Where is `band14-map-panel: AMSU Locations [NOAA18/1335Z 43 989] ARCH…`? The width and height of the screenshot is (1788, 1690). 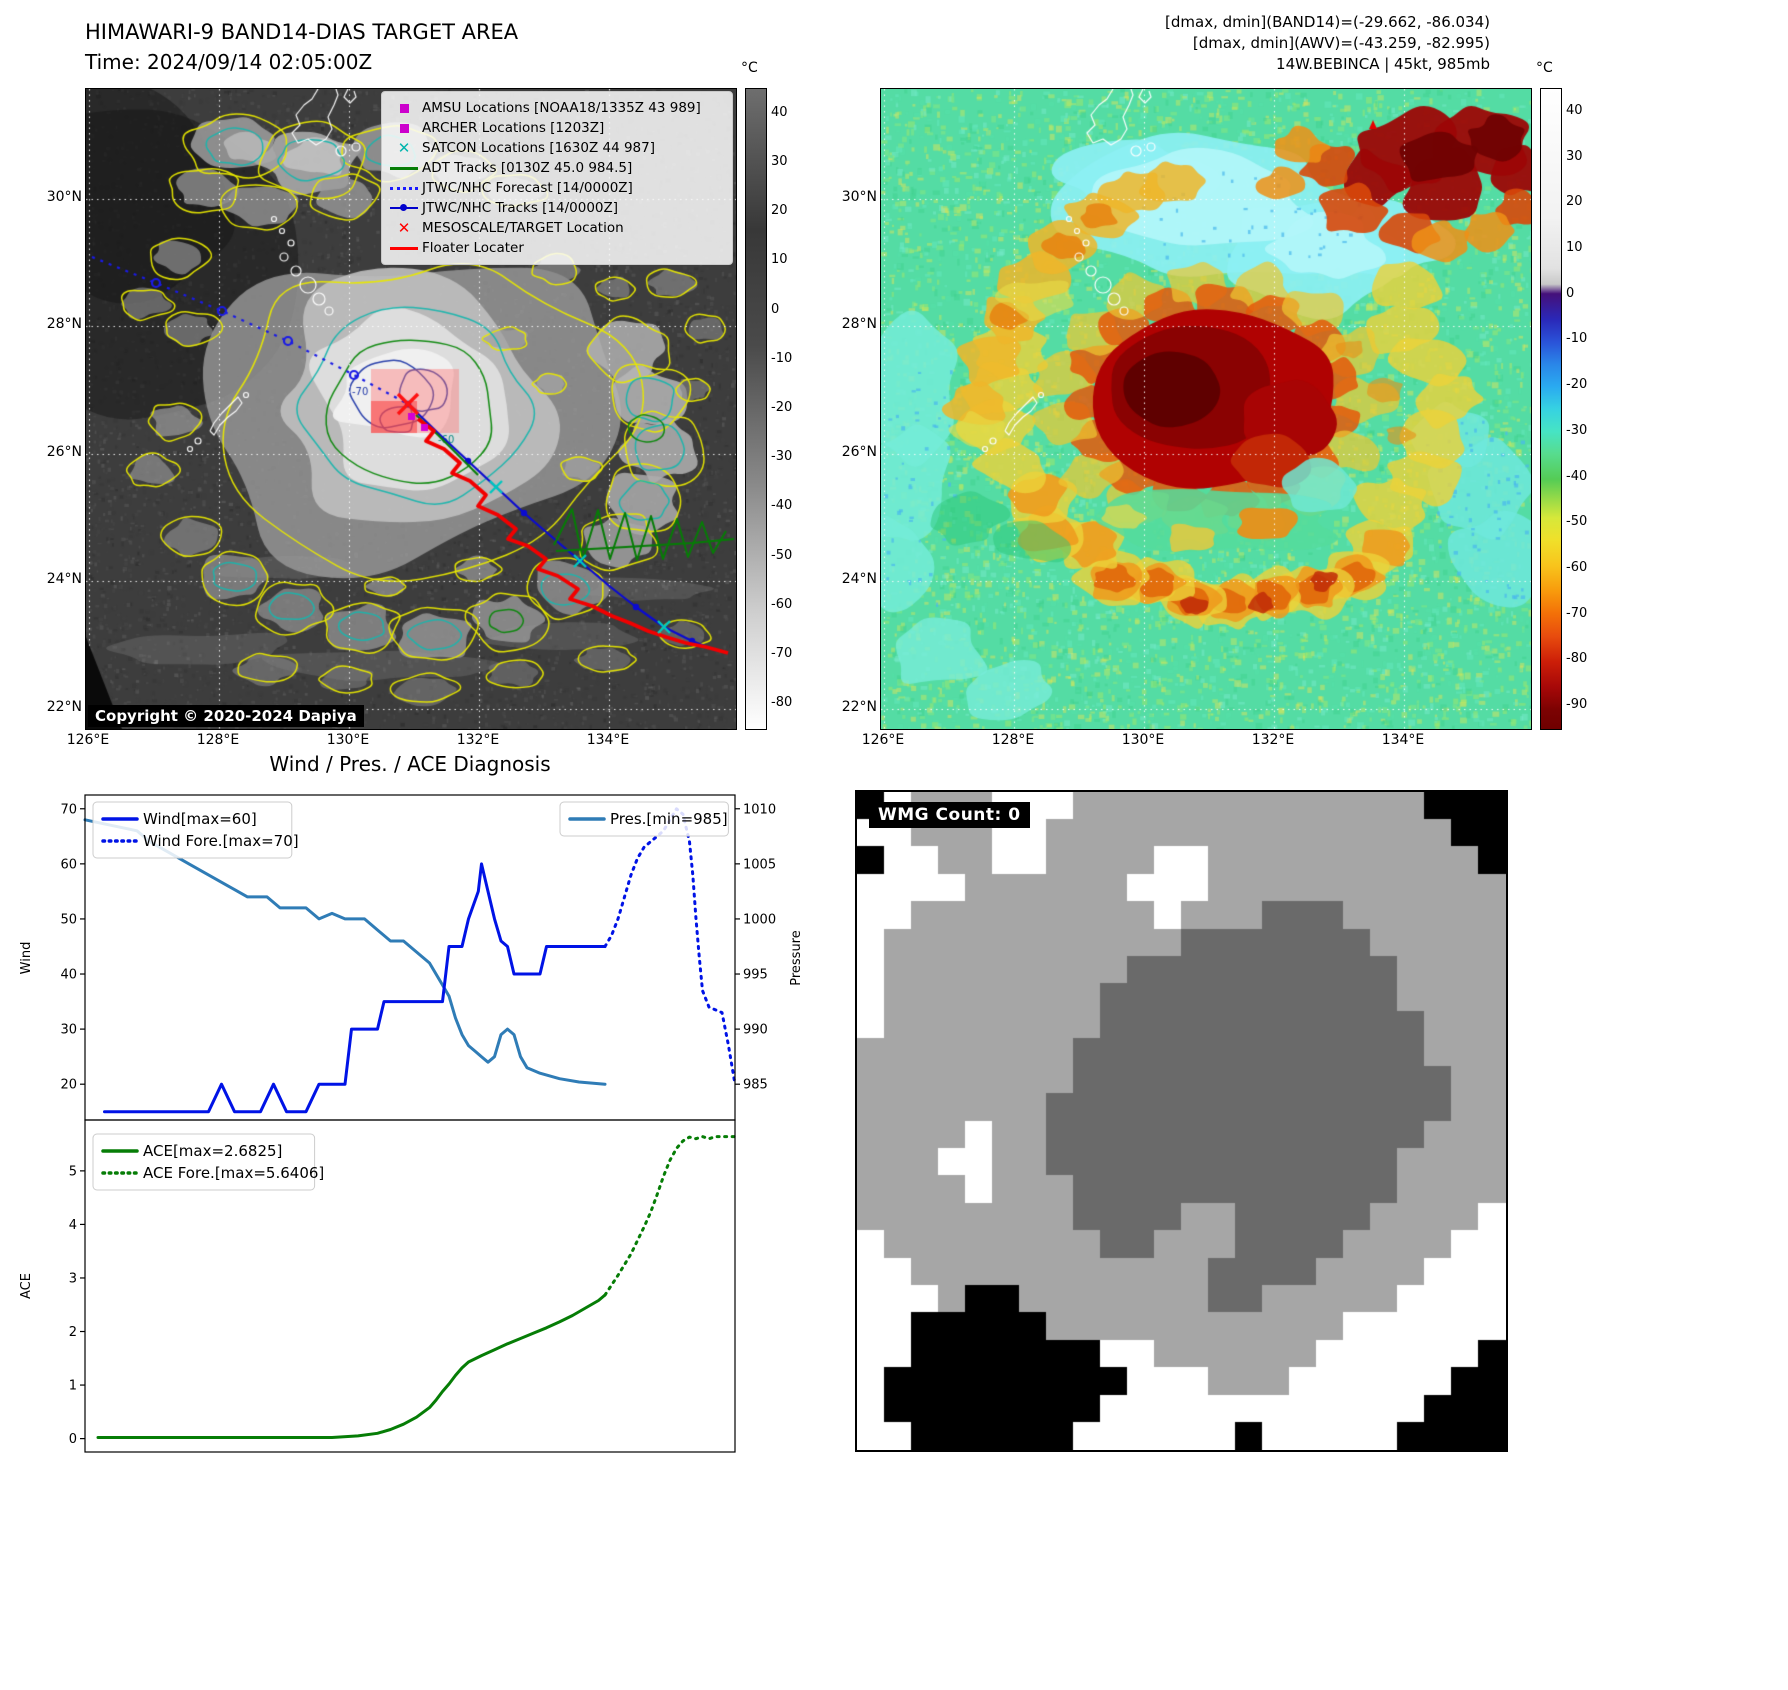 band14-map-panel: AMSU Locations [NOAA18/1335Z 43 989] ARCH… is located at coordinates (411, 409).